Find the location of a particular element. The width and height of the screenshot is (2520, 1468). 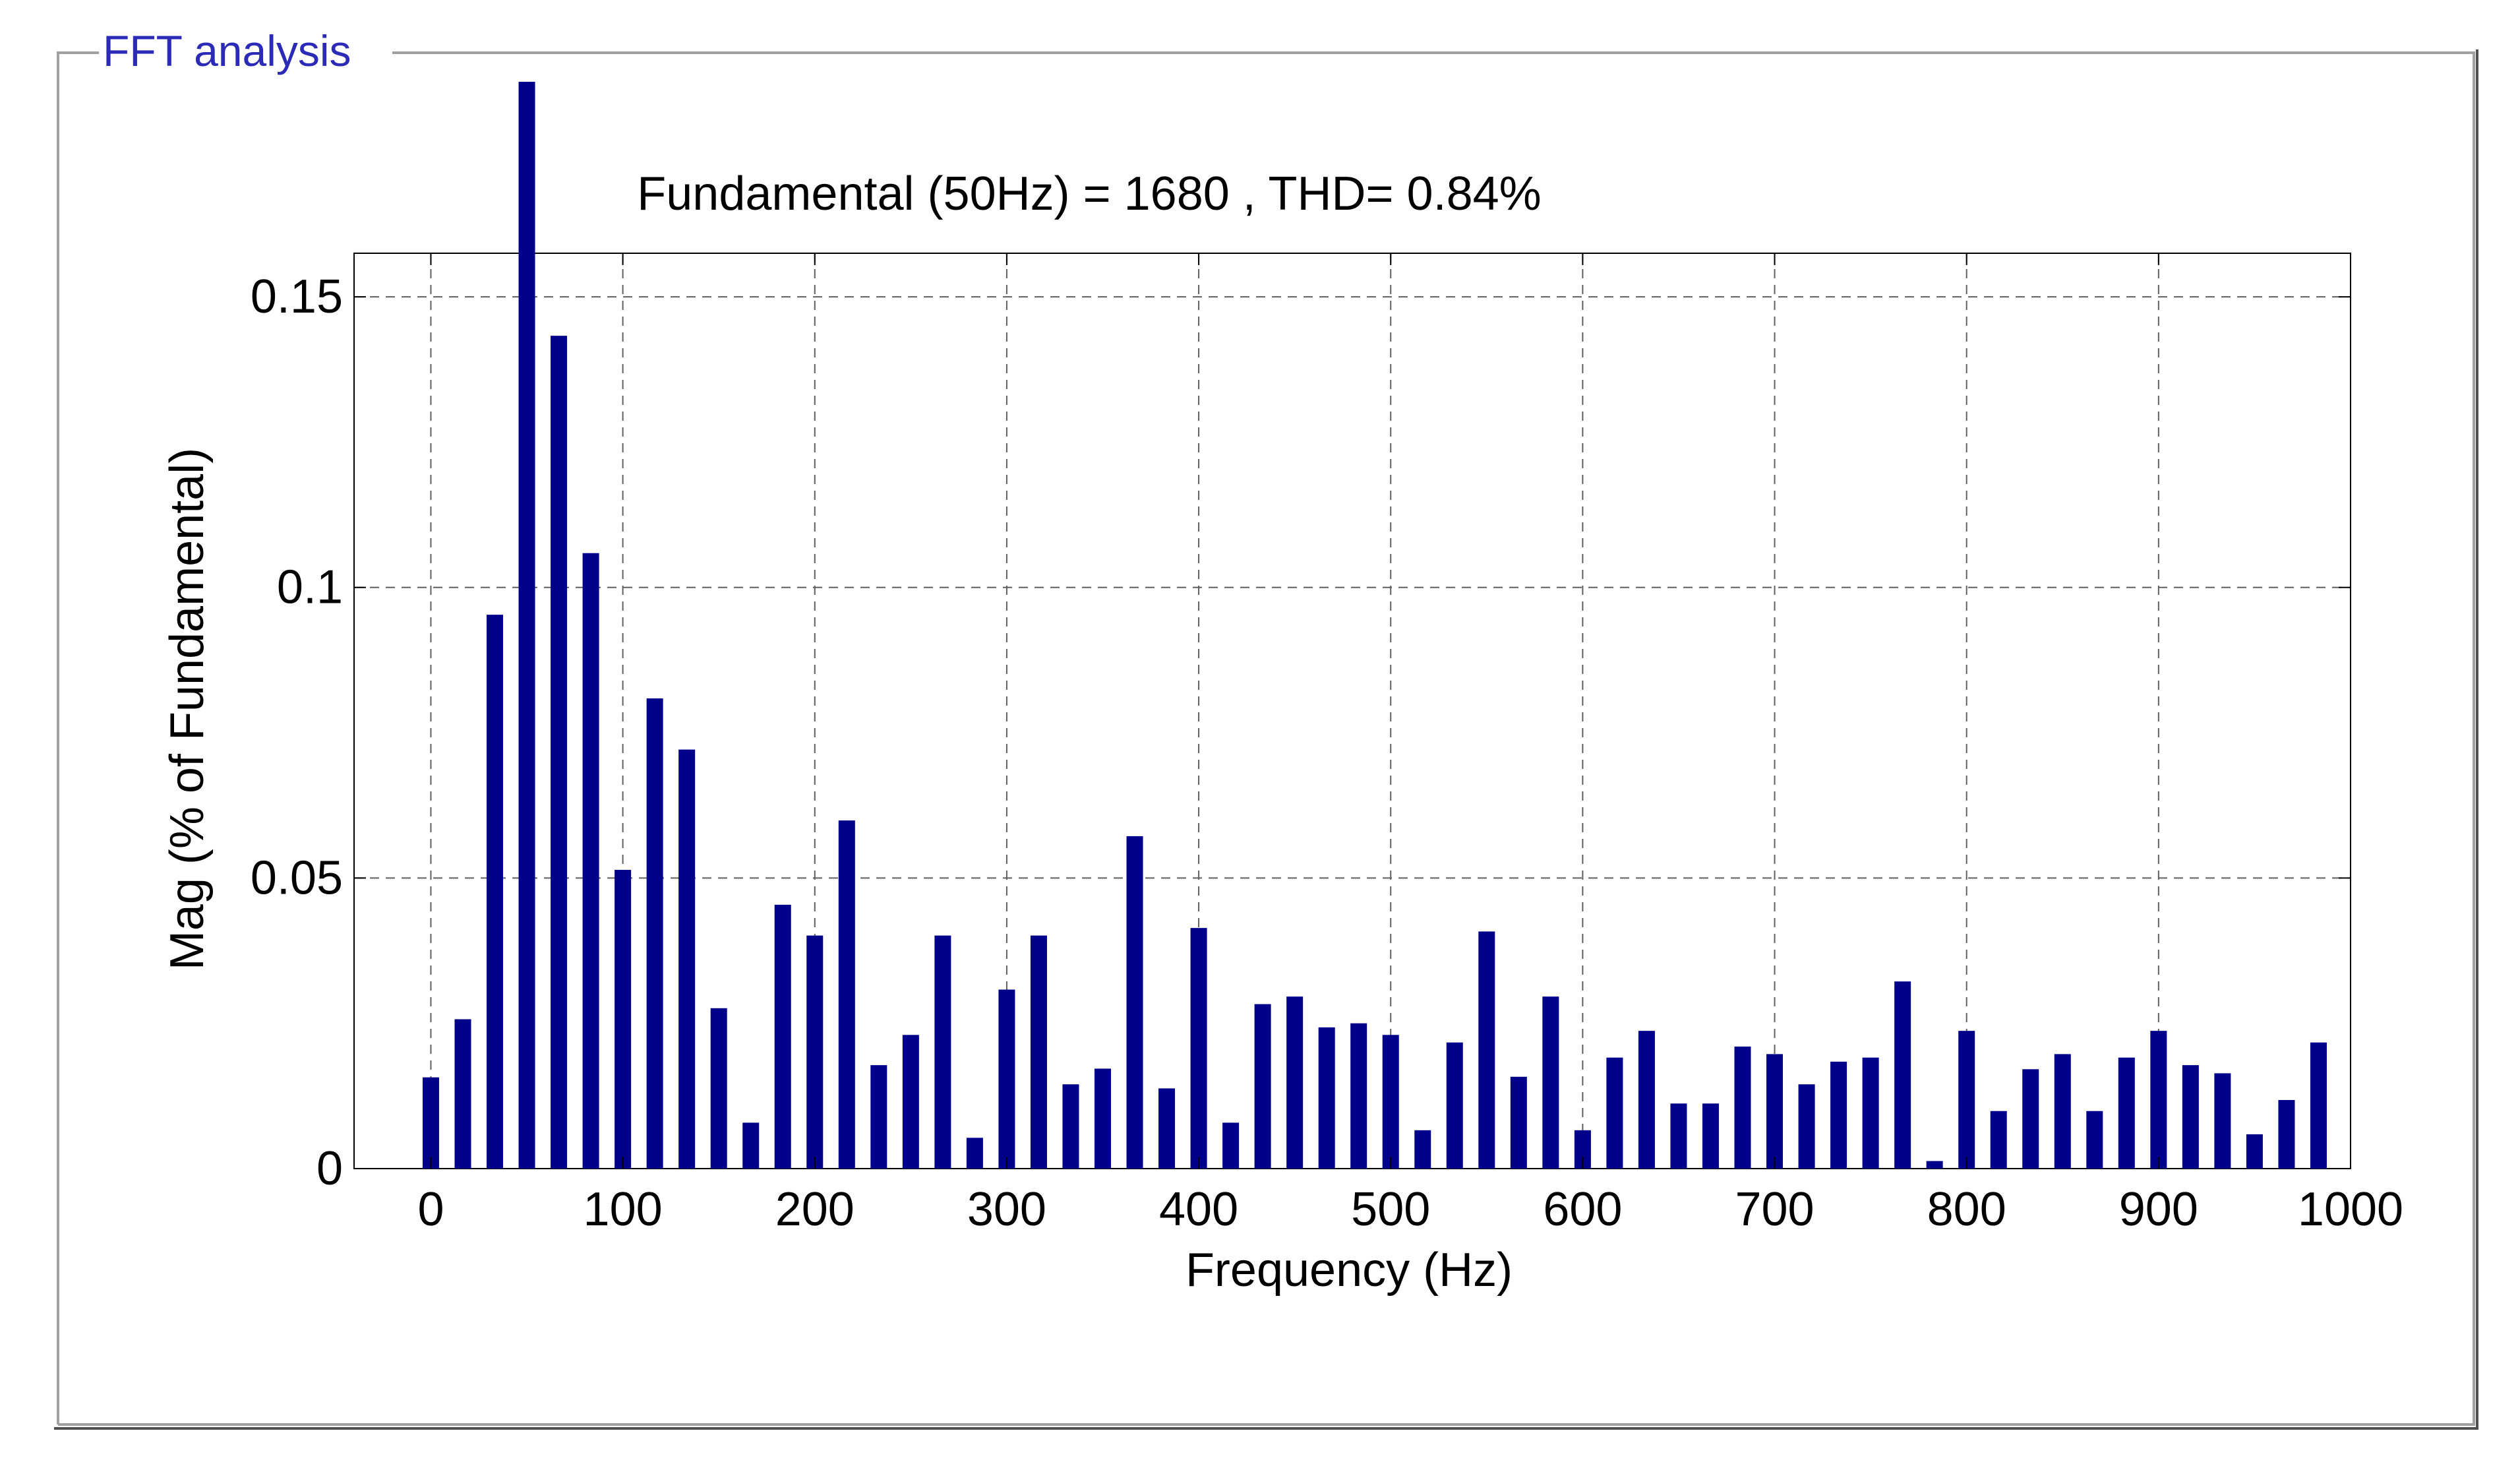

x-tick-label: 200 is located at coordinates (815, 1209).